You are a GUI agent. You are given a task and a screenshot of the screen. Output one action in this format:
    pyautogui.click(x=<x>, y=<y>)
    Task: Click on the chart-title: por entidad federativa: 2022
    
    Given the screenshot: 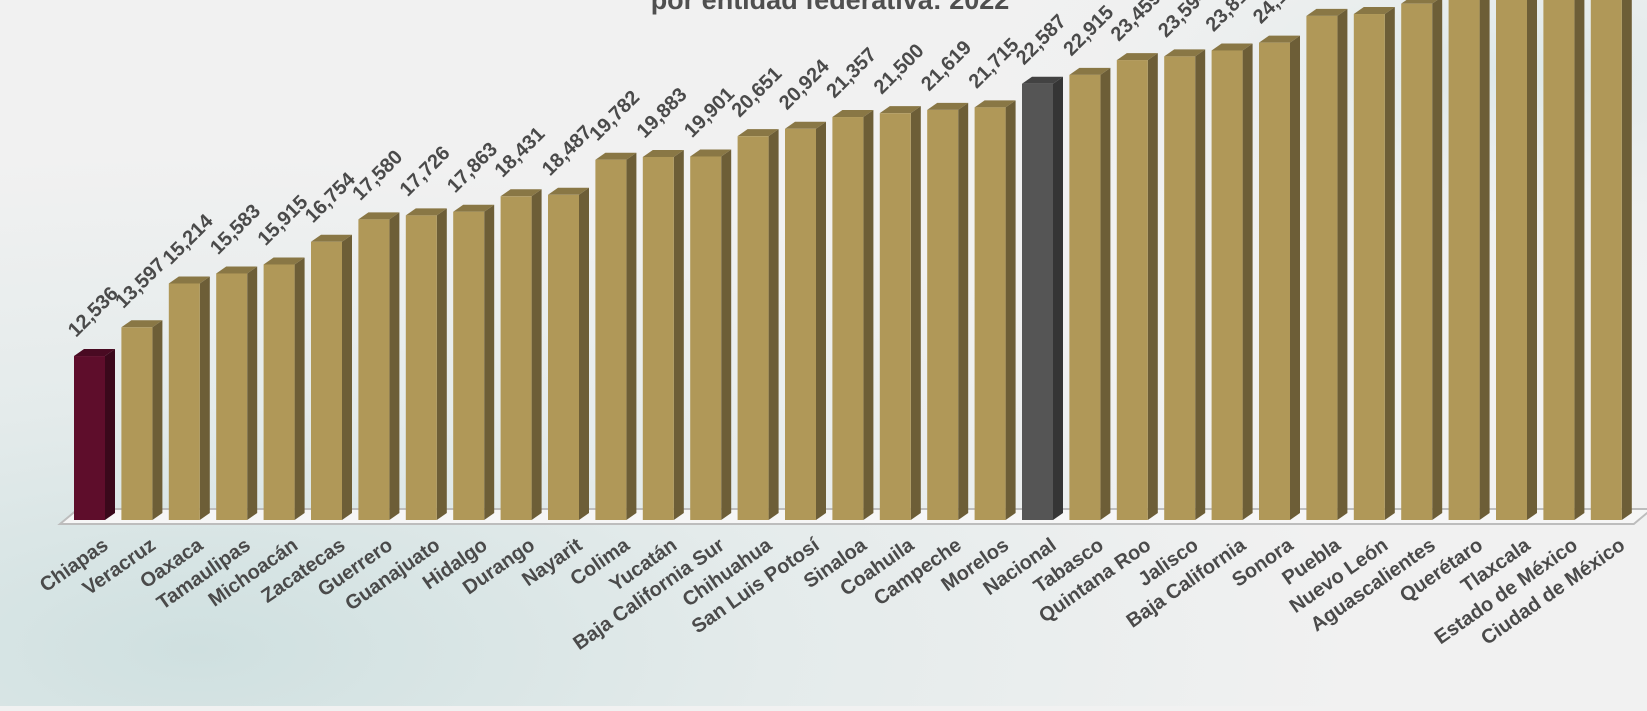 What is the action you would take?
    pyautogui.click(x=830, y=7)
    